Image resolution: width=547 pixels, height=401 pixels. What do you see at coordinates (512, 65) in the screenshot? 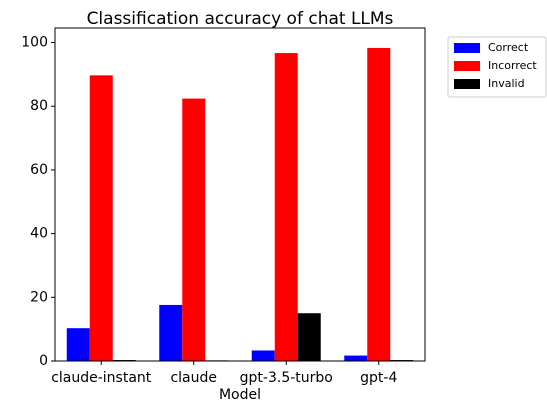
I see `legend-label: Incorrect` at bounding box center [512, 65].